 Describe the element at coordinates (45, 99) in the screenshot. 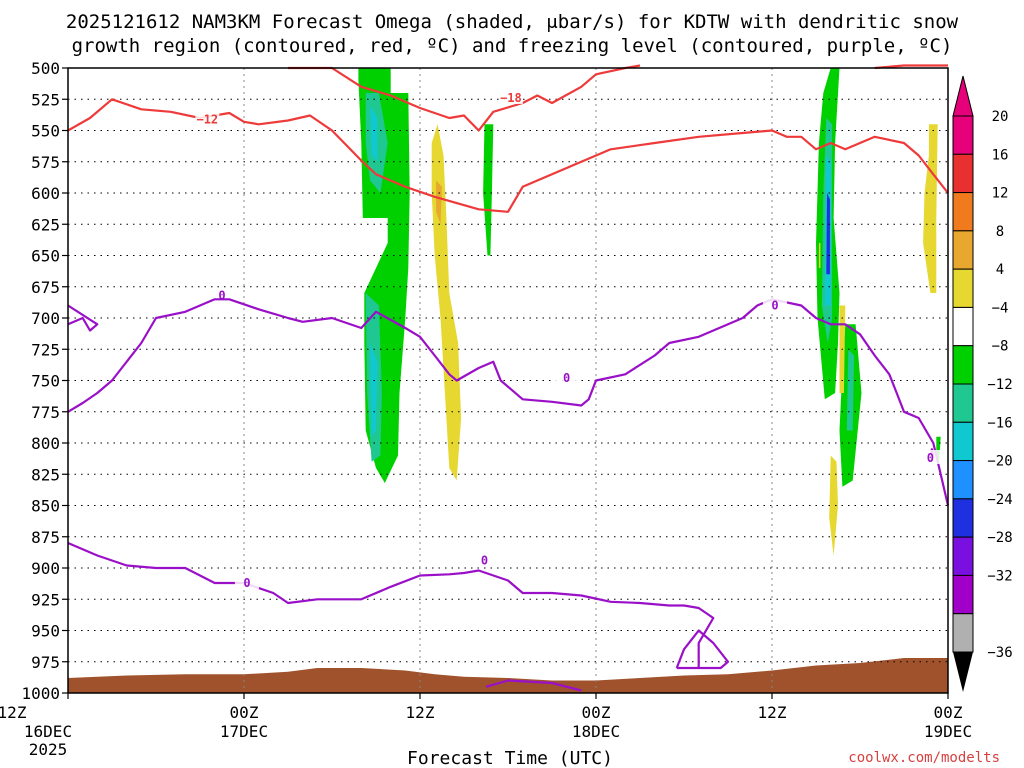

I see `y-tick-label-1: 525` at that location.